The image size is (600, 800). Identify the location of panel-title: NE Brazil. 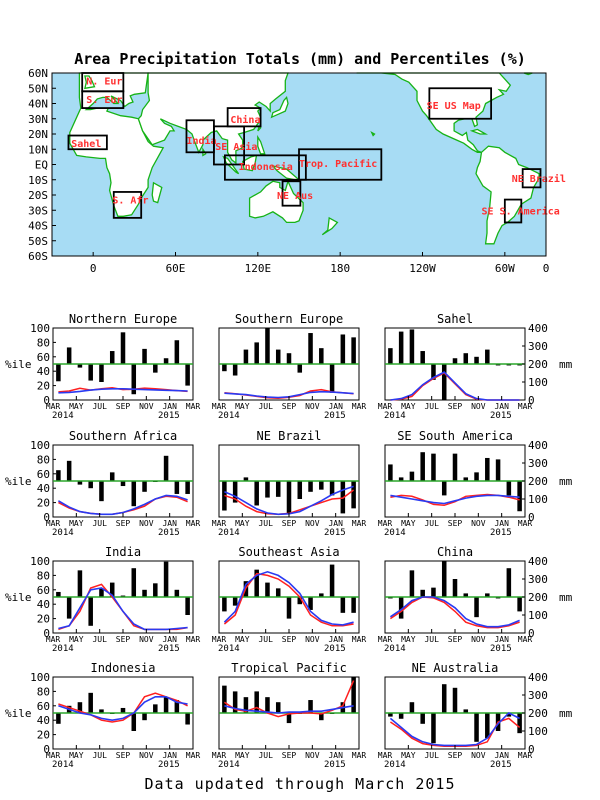
(288, 436).